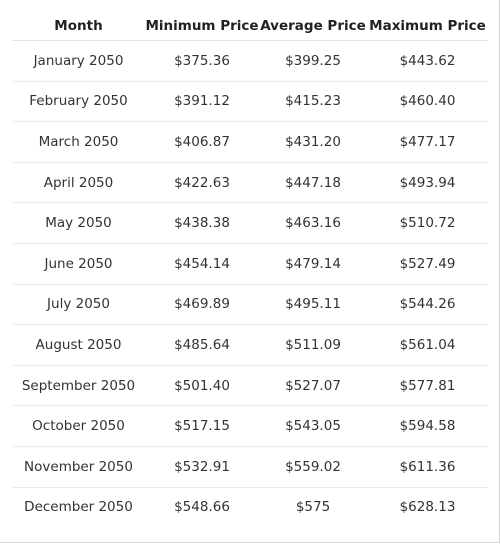 The width and height of the screenshot is (501, 545). What do you see at coordinates (78, 386) in the screenshot?
I see `month-cell: September 2050` at bounding box center [78, 386].